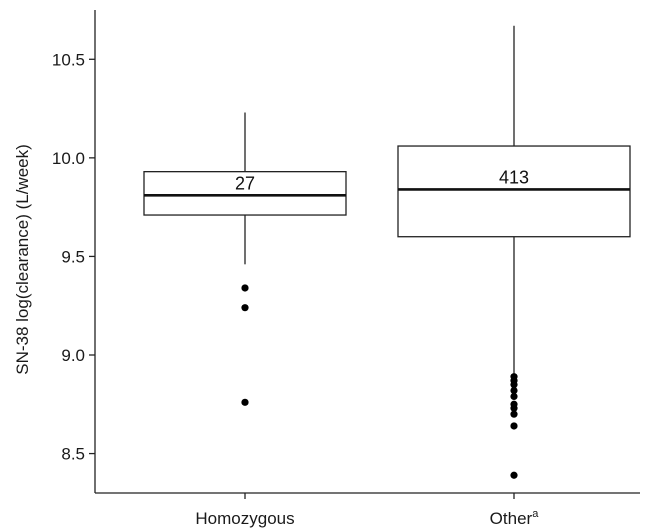 The width and height of the screenshot is (646, 529). What do you see at coordinates (515, 518) in the screenshot?
I see `x-tick-label: Othera` at bounding box center [515, 518].